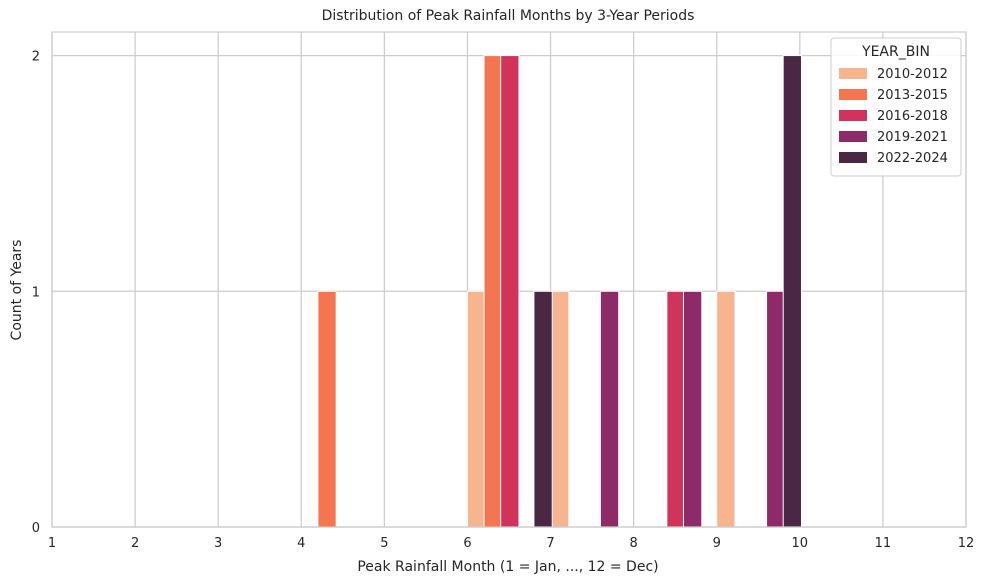 This screenshot has width=984, height=584. What do you see at coordinates (135, 543) in the screenshot?
I see `x-tick-label: 2` at bounding box center [135, 543].